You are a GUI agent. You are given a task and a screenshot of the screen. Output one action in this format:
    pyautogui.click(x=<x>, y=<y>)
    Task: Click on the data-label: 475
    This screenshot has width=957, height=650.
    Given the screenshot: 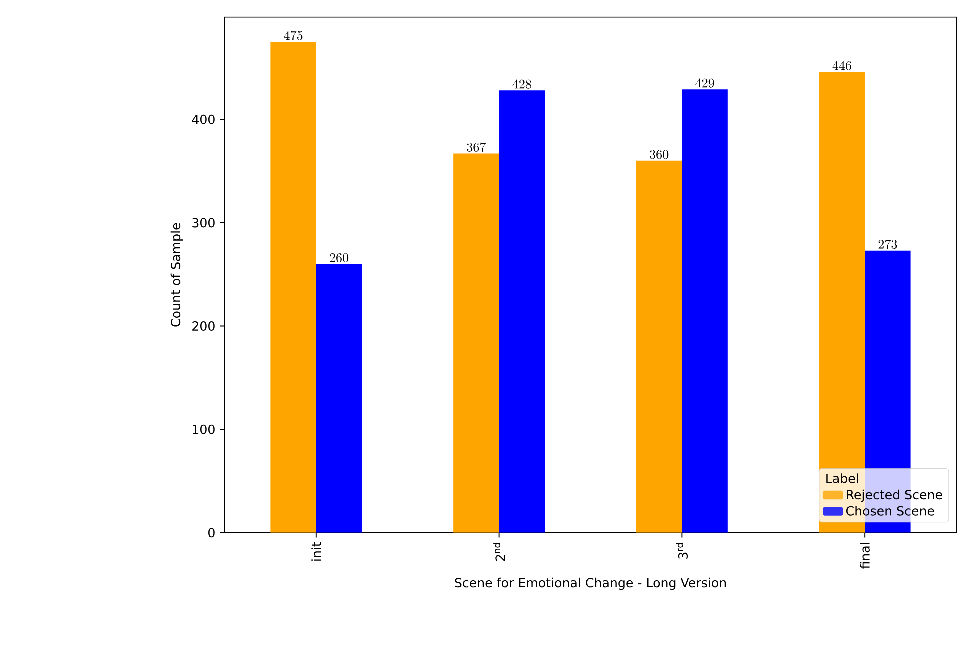 What is the action you would take?
    pyautogui.click(x=293, y=35)
    